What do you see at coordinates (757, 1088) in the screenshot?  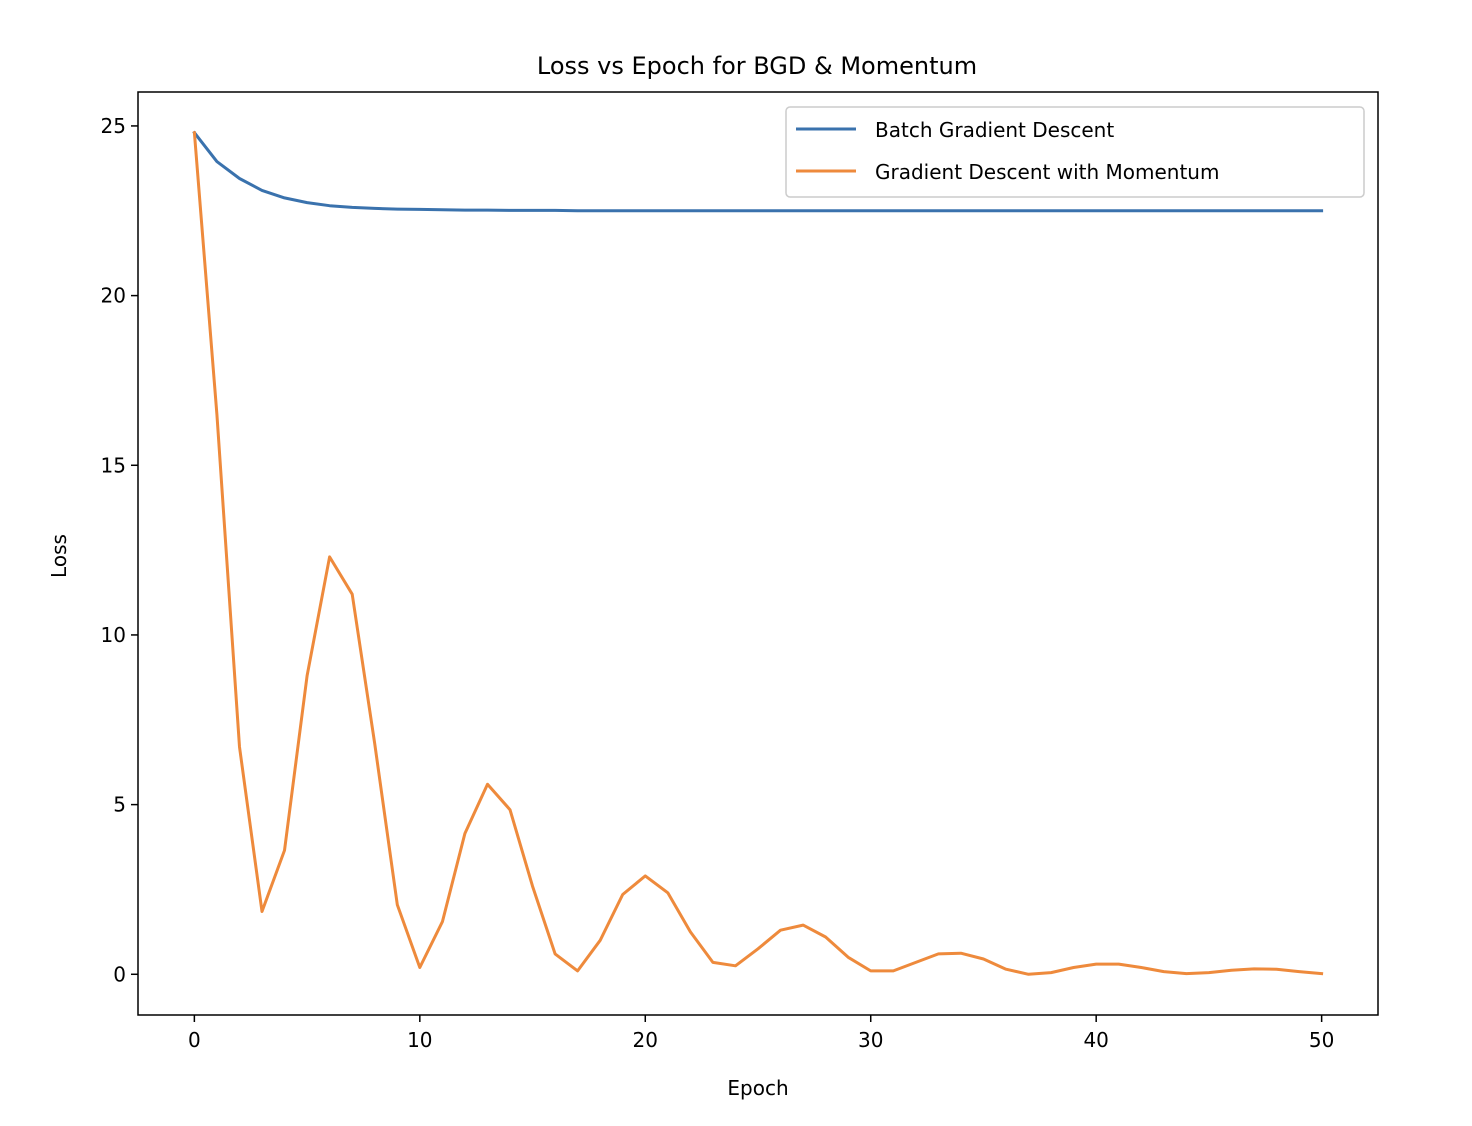 I see `x-axis-title: Epoch` at bounding box center [757, 1088].